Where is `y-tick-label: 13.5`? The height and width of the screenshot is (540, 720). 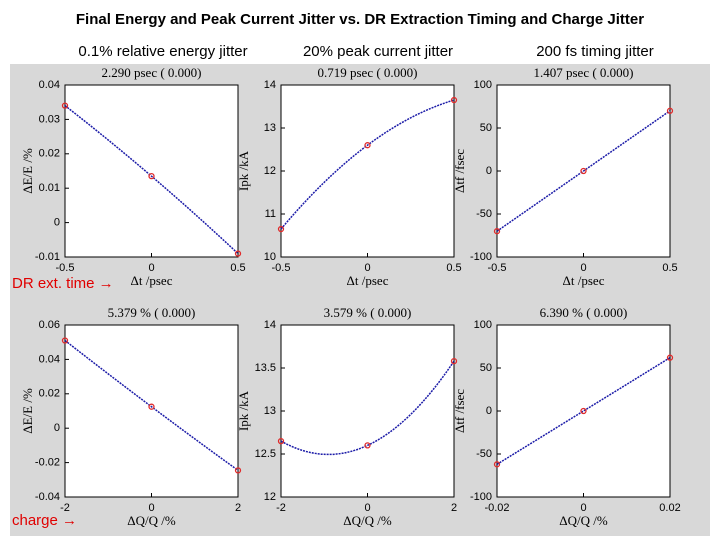 y-tick-label: 13.5 is located at coordinates (265, 368).